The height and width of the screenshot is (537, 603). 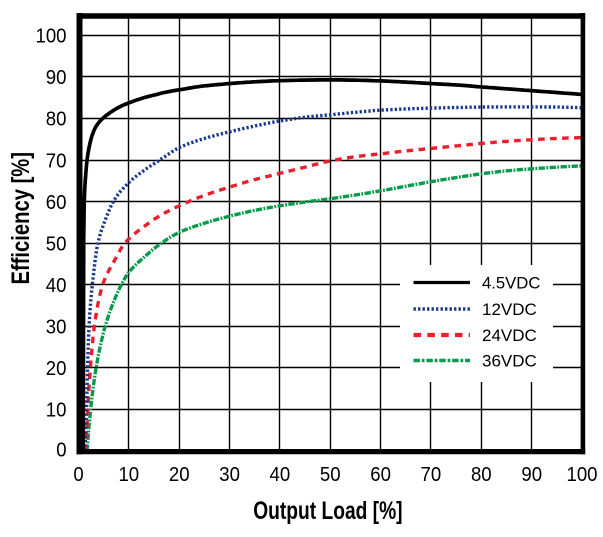 What do you see at coordinates (509, 335) in the screenshot?
I see `svg-text: 24VDC` at bounding box center [509, 335].